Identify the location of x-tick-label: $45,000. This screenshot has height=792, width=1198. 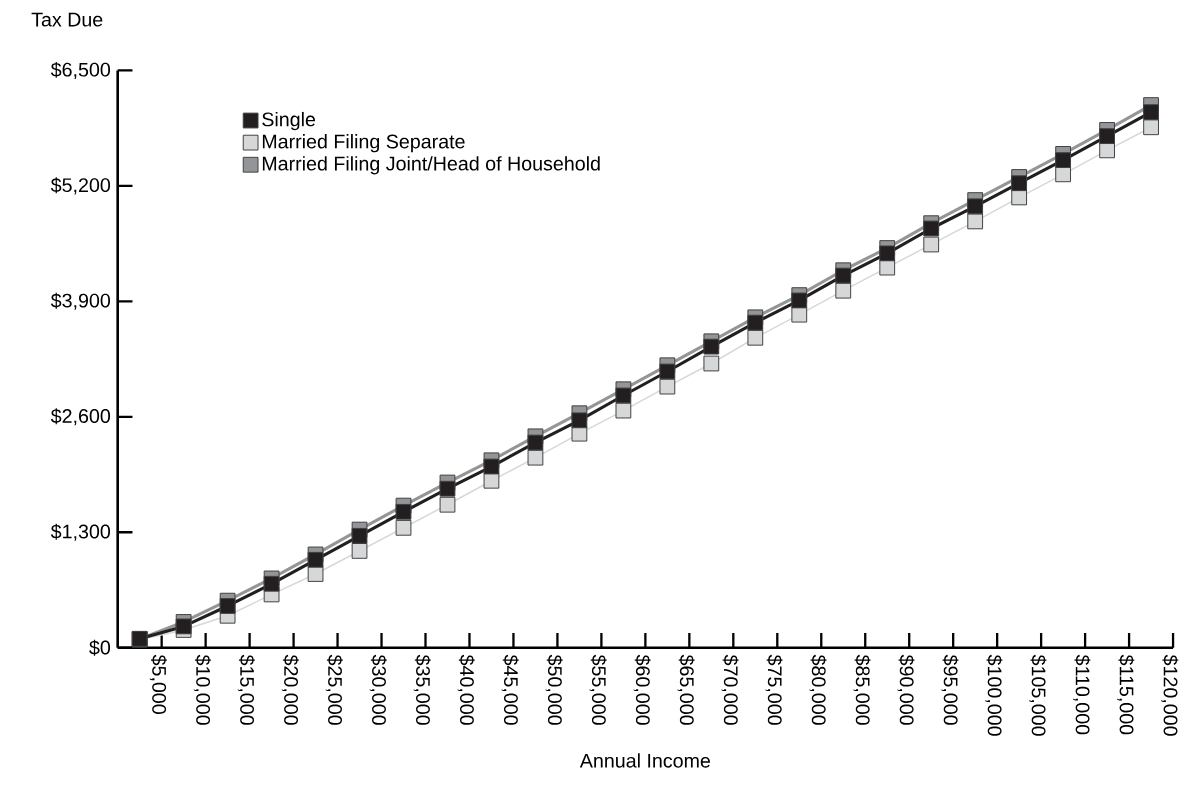
(510, 689).